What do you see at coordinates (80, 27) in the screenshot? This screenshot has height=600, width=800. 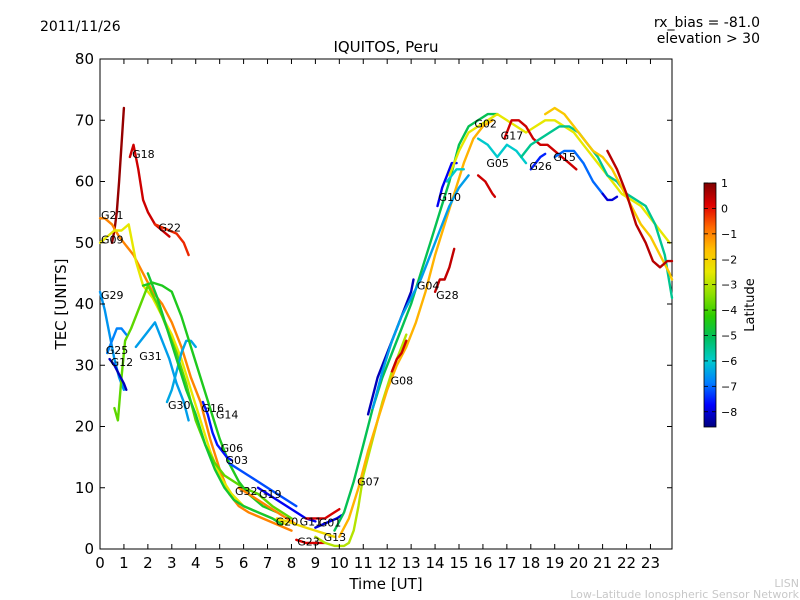 I see `date-label: 2011/11/26` at bounding box center [80, 27].